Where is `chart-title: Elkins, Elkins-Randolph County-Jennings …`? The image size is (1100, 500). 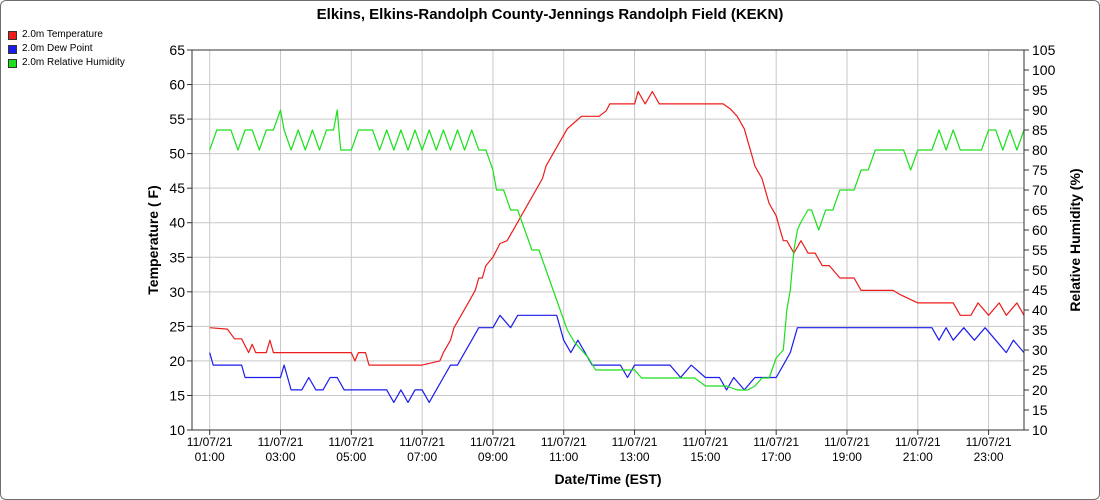
chart-title: Elkins, Elkins-Randolph County-Jennings … is located at coordinates (550, 14).